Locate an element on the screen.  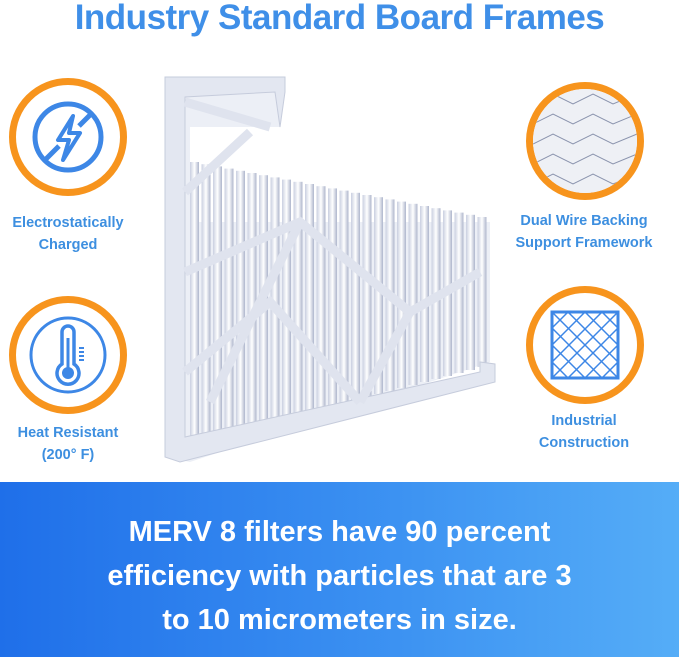
banner-line: efficiency with particles that are 3 is located at coordinates (339, 576).